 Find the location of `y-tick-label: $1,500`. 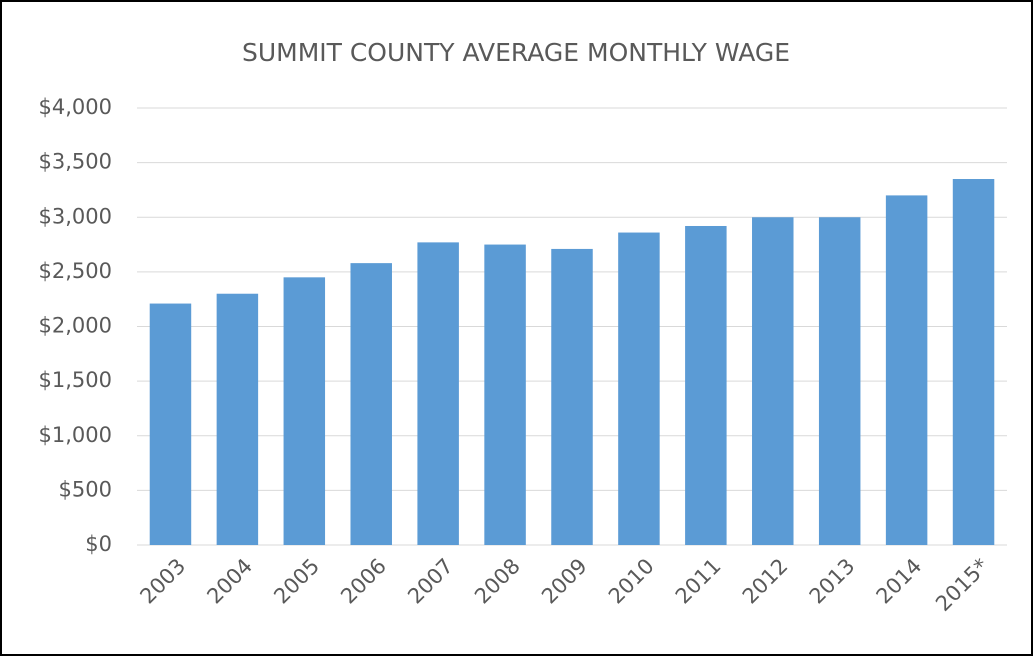

y-tick-label: $1,500 is located at coordinates (75, 380).